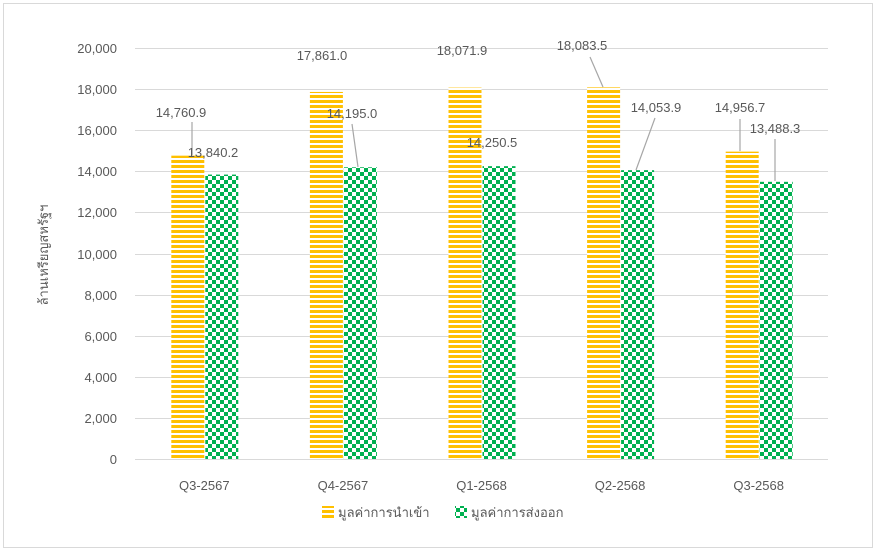  I want to click on legend-item-exports: มูลค่าการส่งออก, so click(509, 513).